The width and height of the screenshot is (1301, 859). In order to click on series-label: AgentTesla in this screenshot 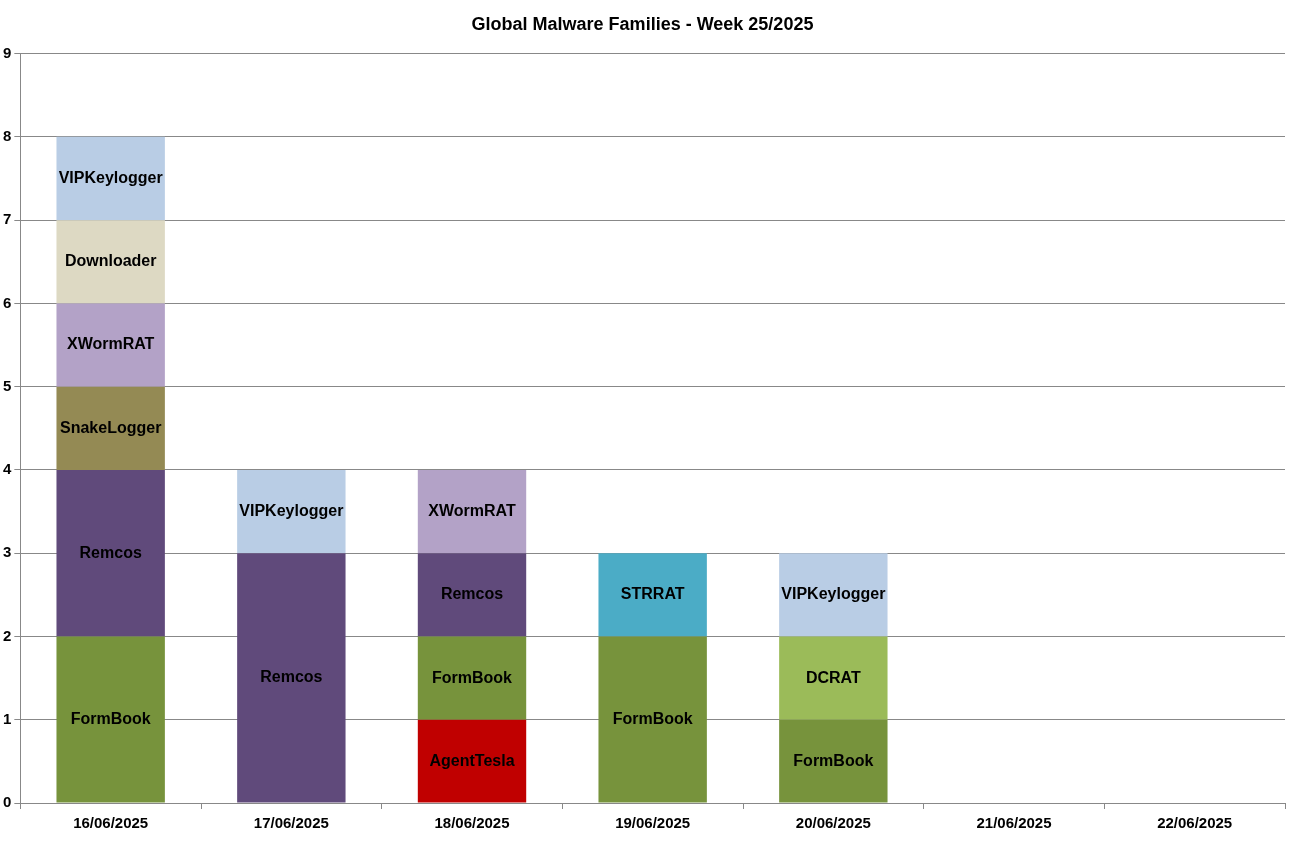, I will do `click(472, 760)`.